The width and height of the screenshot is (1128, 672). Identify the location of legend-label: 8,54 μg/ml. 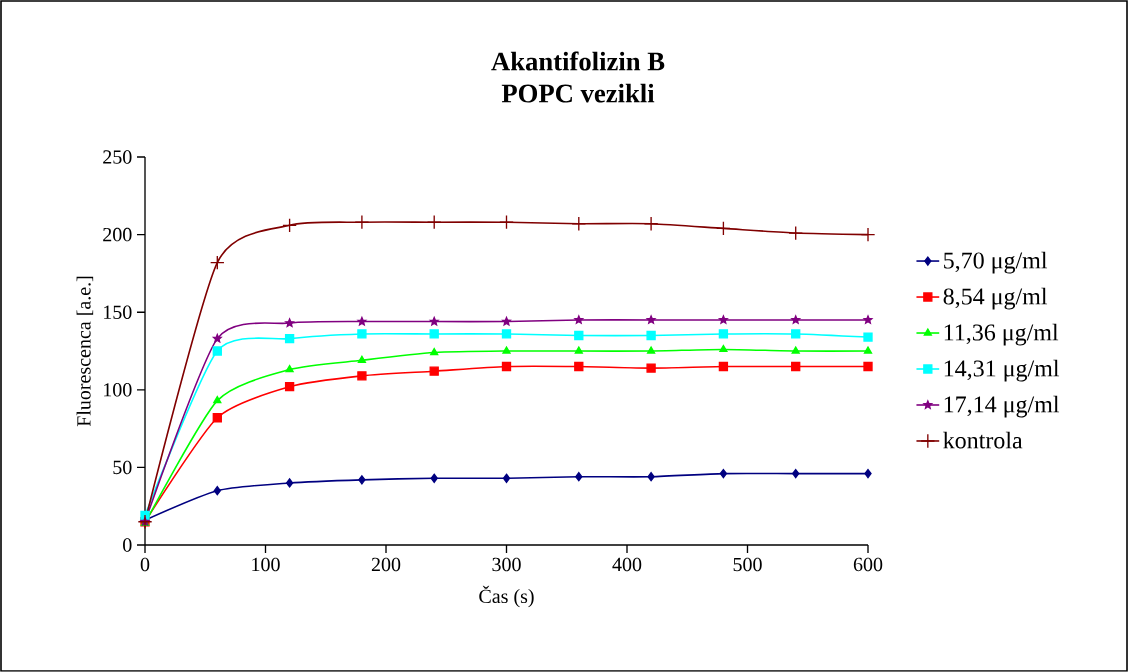
(995, 298).